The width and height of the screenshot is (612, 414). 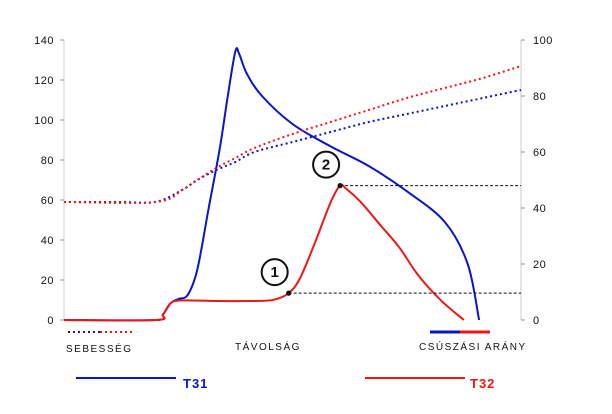 I want to click on left-tick-label: 20, so click(x=47, y=281).